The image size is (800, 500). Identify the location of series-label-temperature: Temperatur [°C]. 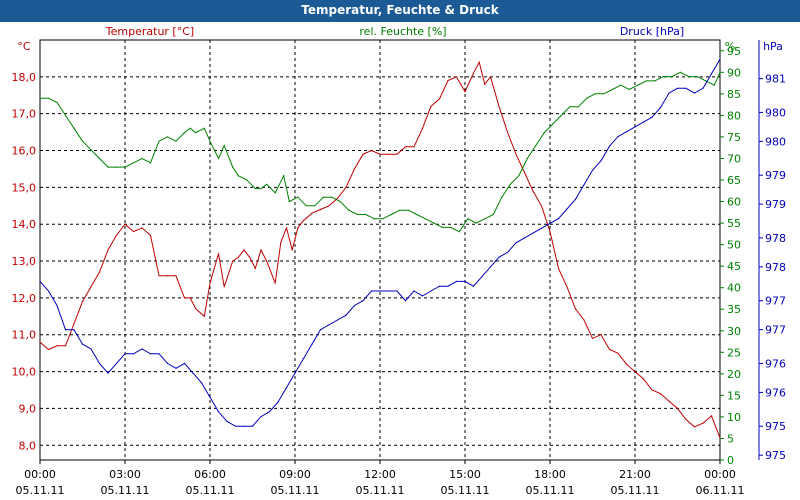
(149, 31).